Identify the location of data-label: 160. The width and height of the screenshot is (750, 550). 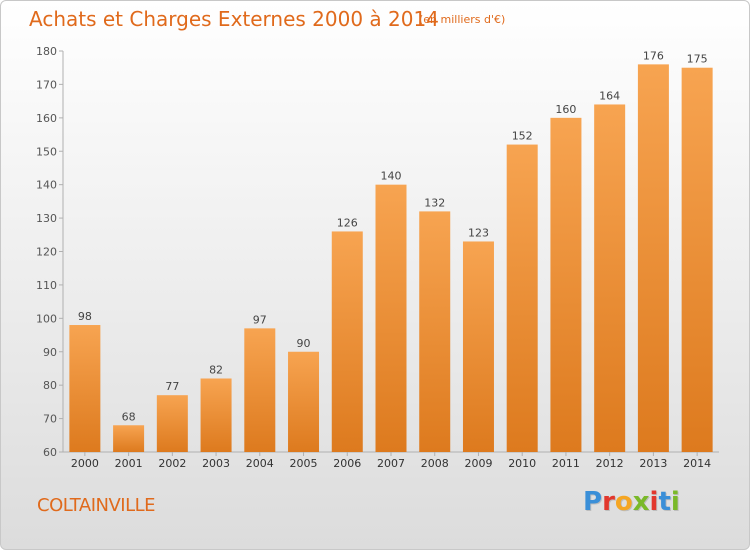
(565, 109).